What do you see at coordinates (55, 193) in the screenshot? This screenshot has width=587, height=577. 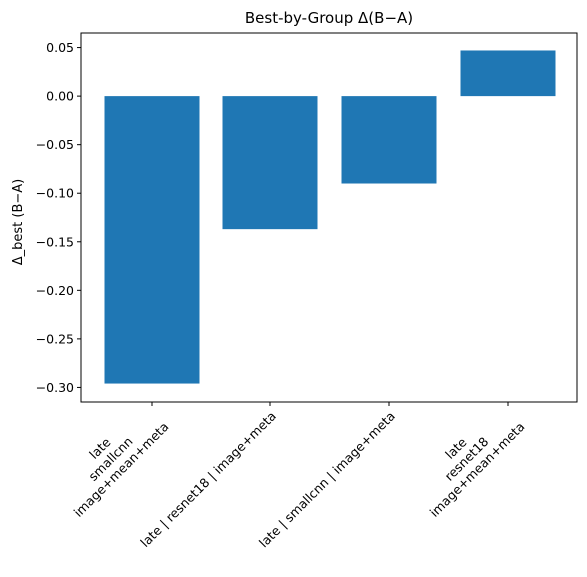 I see `y-tick-label: −0.10` at bounding box center [55, 193].